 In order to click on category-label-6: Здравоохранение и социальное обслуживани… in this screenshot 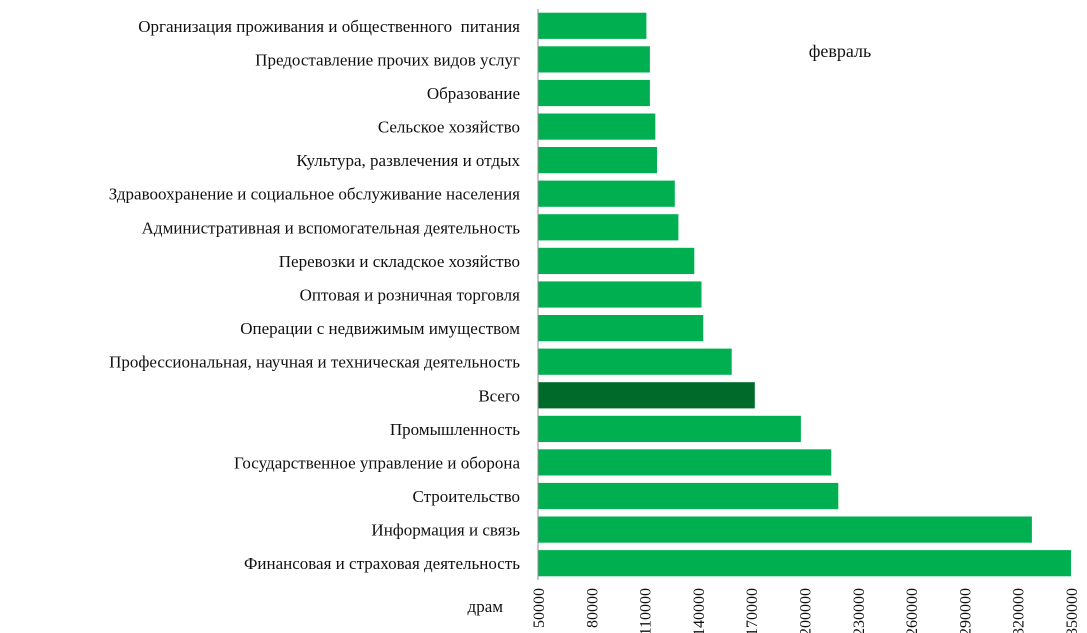, I will do `click(314, 194)`.